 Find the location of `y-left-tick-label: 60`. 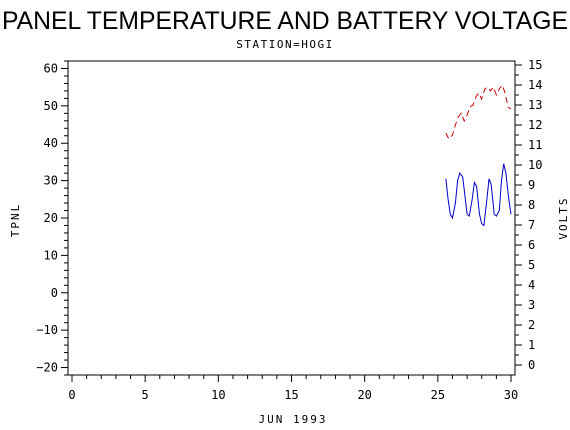

y-left-tick-label: 60 is located at coordinates (51, 68).